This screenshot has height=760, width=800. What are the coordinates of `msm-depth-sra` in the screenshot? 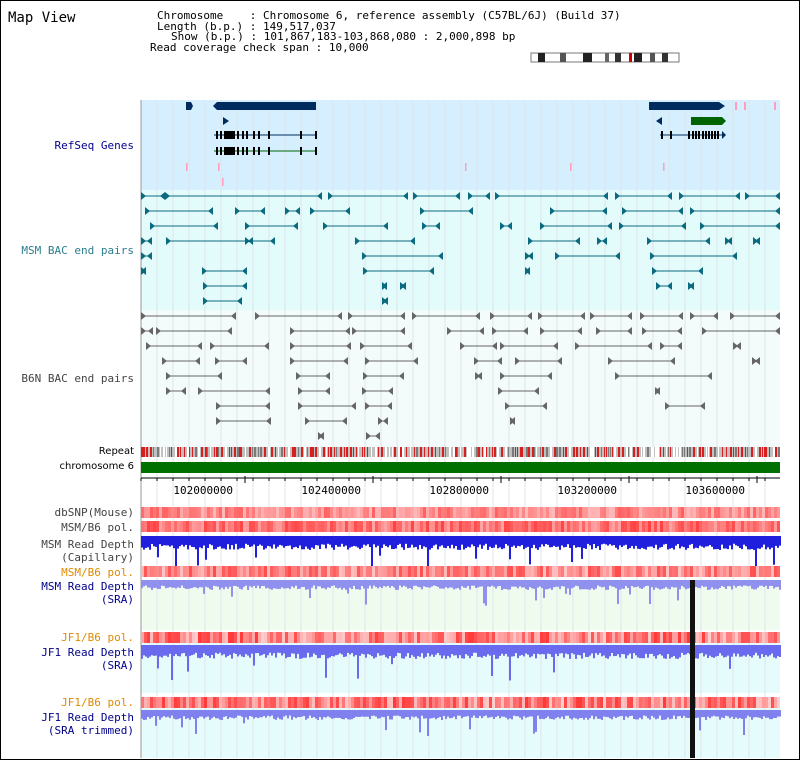 It's located at (461, 593).